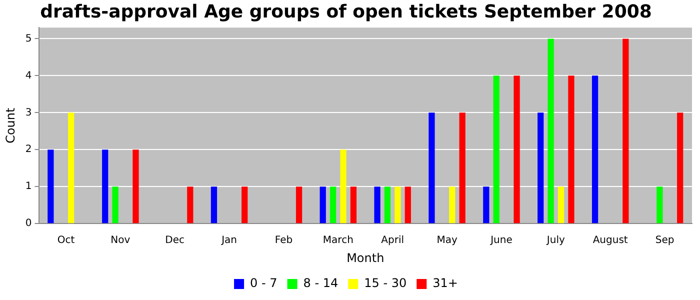 This screenshot has height=300, width=700. What do you see at coordinates (228, 240) in the screenshot?
I see `x-tick-label: Jan` at bounding box center [228, 240].